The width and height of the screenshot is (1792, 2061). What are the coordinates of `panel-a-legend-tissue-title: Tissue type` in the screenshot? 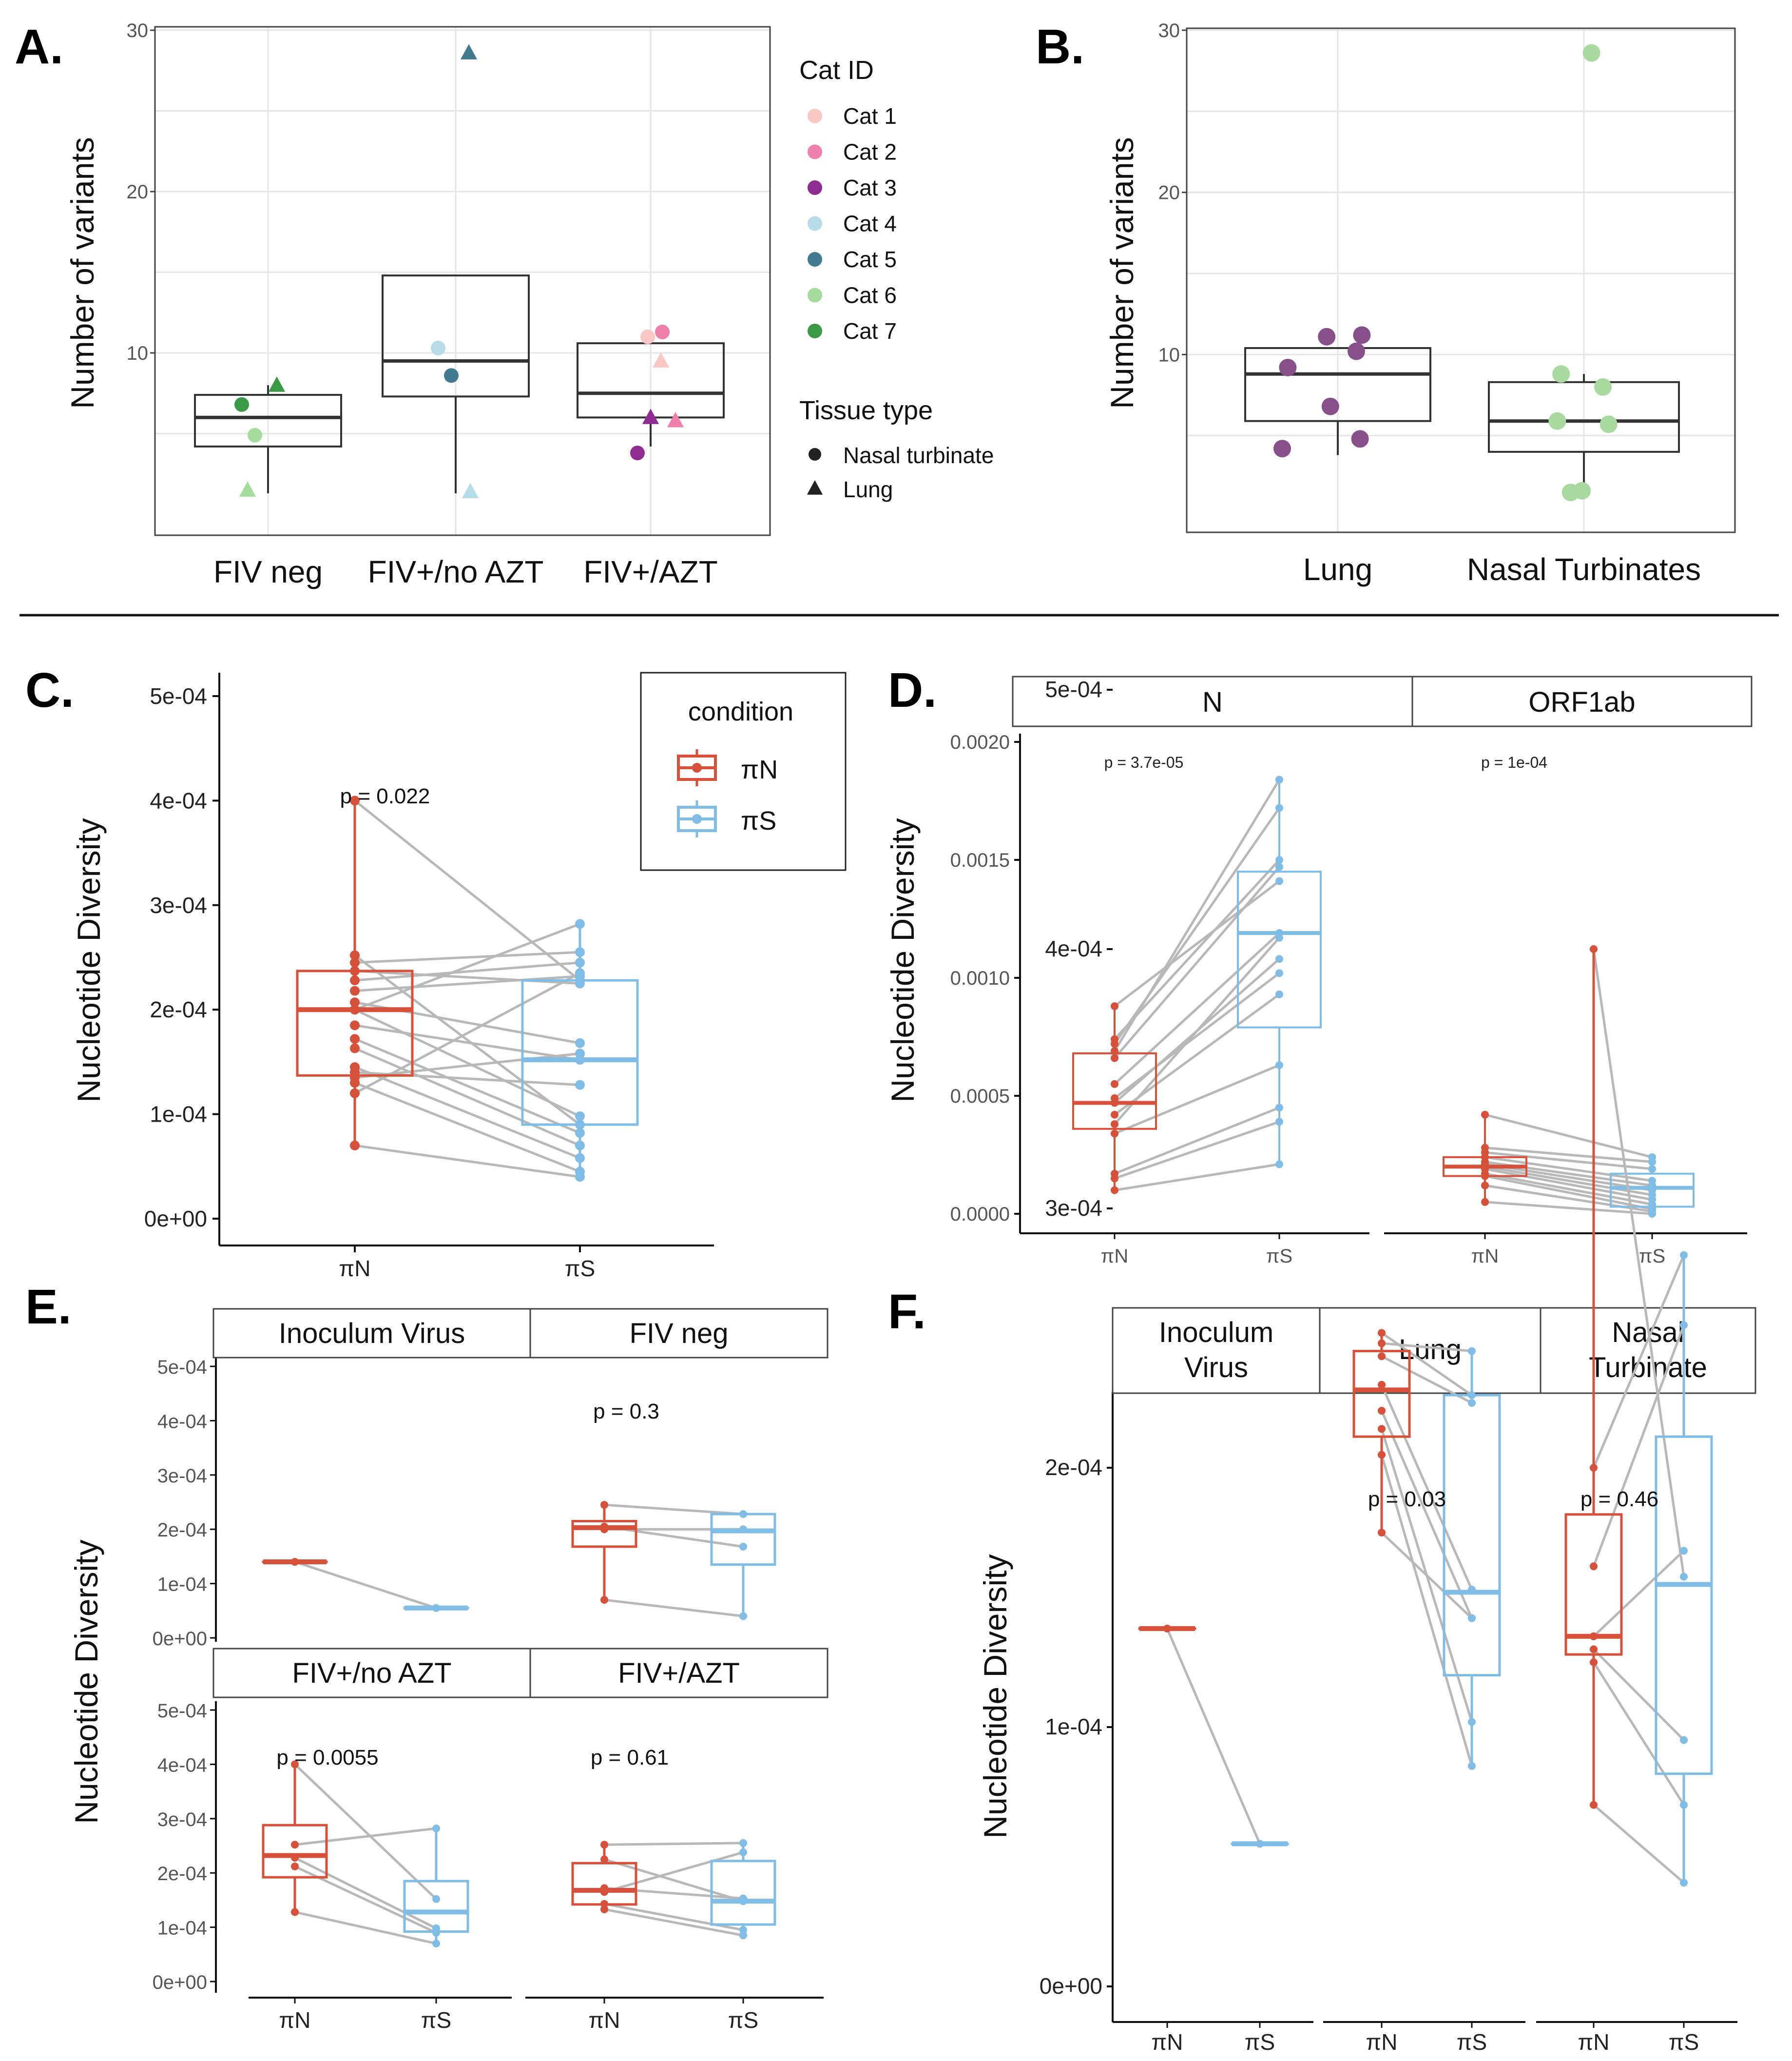 It's located at (866, 410).